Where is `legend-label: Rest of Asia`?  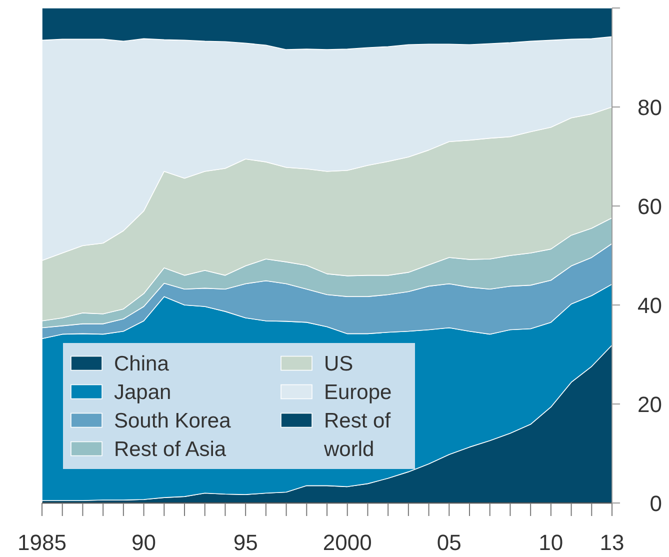 legend-label: Rest of Asia is located at coordinates (170, 448).